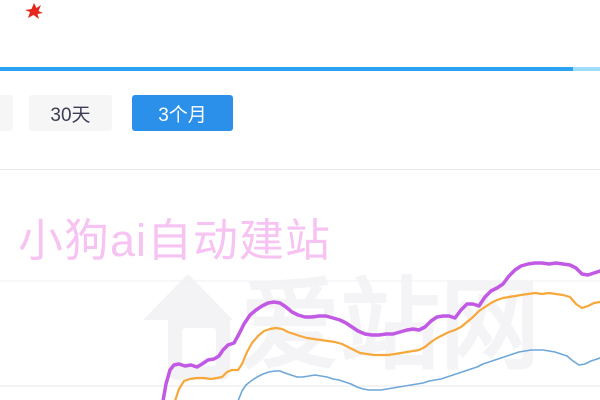 The image size is (600, 400). I want to click on aizhan-watermark-logo-icon, so click(188, 327).